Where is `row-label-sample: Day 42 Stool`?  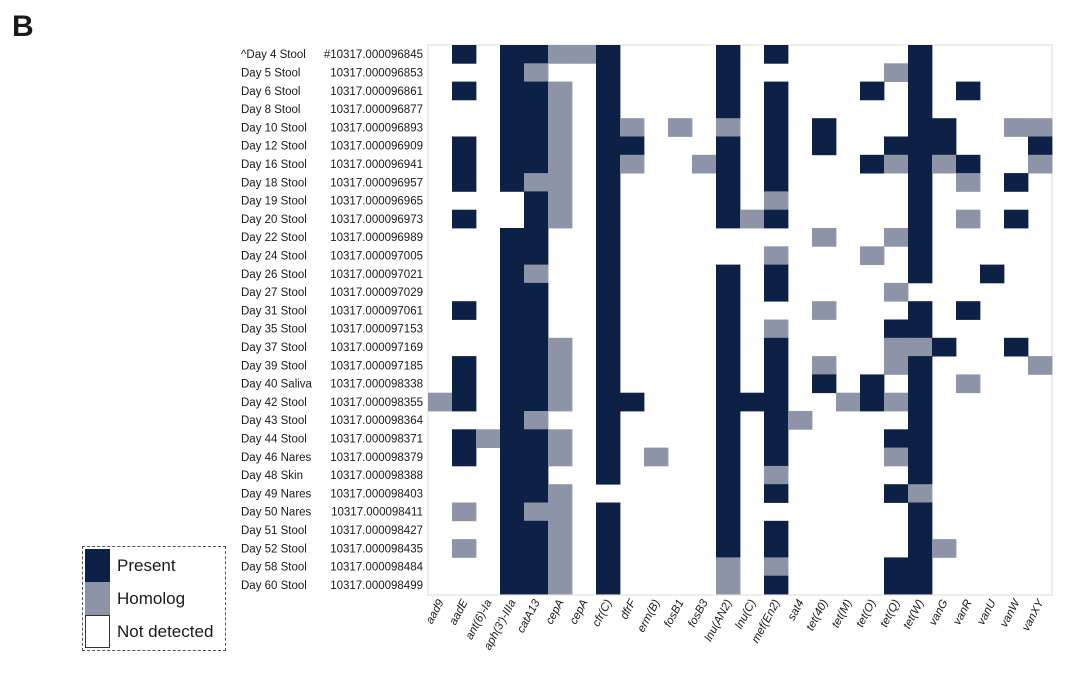 row-label-sample: Day 42 Stool is located at coordinates (274, 403).